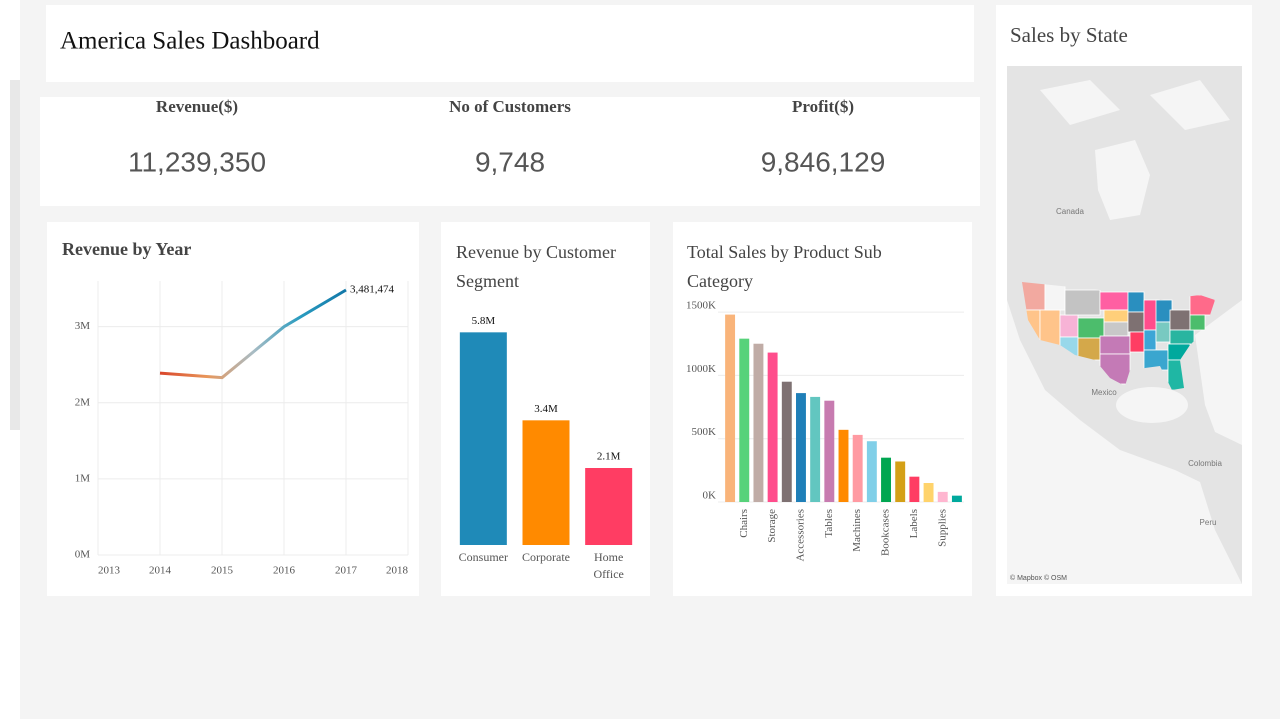  Describe the element at coordinates (701, 369) in the screenshot. I see `y-tick-label: 1000K` at that location.